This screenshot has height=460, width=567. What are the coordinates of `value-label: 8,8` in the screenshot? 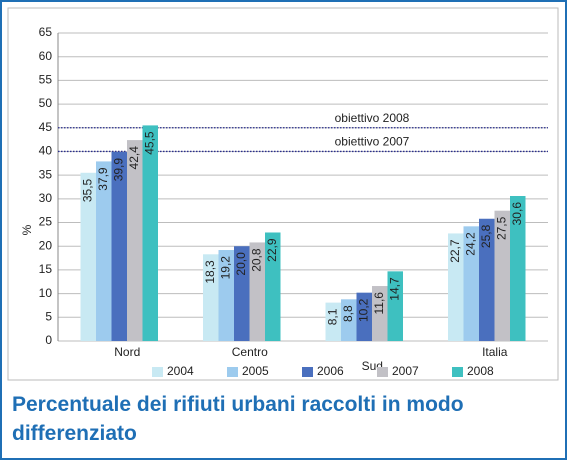 It's located at (348, 313).